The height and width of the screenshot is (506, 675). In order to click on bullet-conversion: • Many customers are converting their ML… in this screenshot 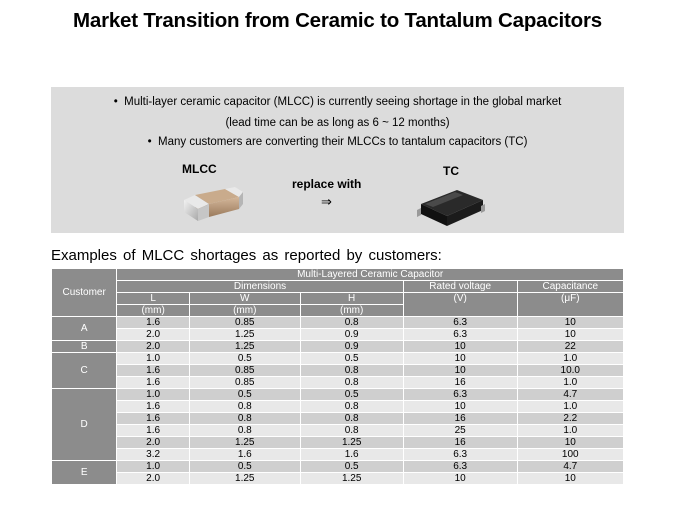, I will do `click(337, 142)`.